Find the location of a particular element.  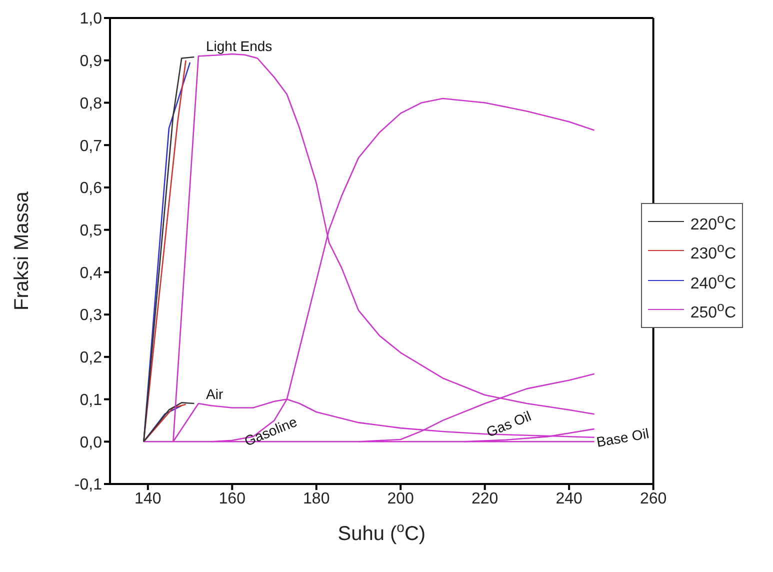

y-tick-label: 0,4 is located at coordinates (91, 273).